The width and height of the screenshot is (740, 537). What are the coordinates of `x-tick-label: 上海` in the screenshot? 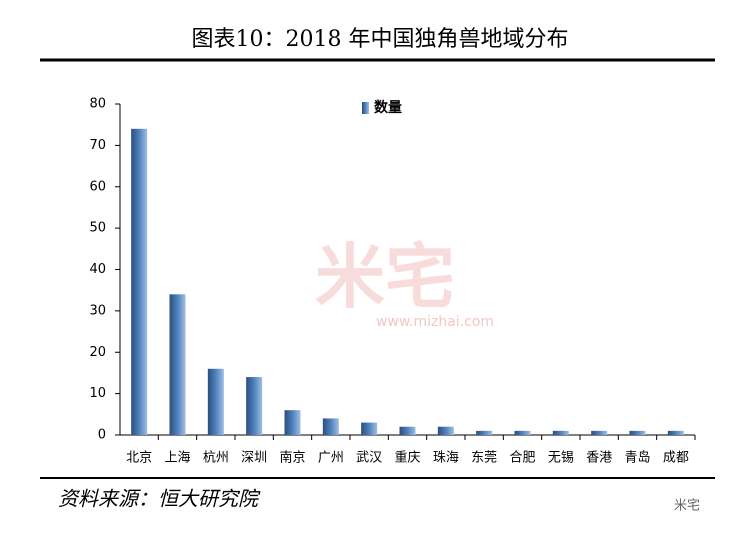 It's located at (177, 458).